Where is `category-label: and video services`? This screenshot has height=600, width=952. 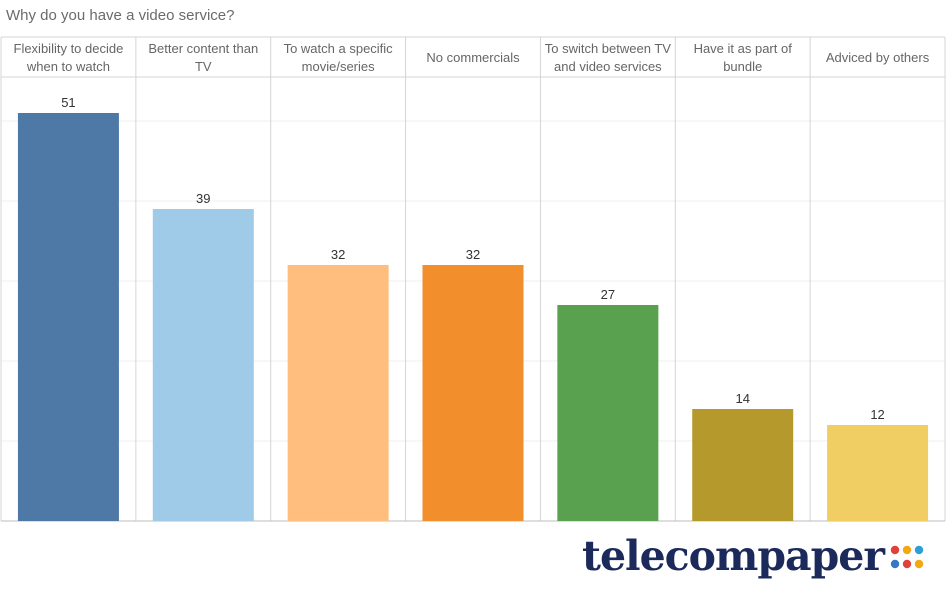
category-label: and video services is located at coordinates (608, 66).